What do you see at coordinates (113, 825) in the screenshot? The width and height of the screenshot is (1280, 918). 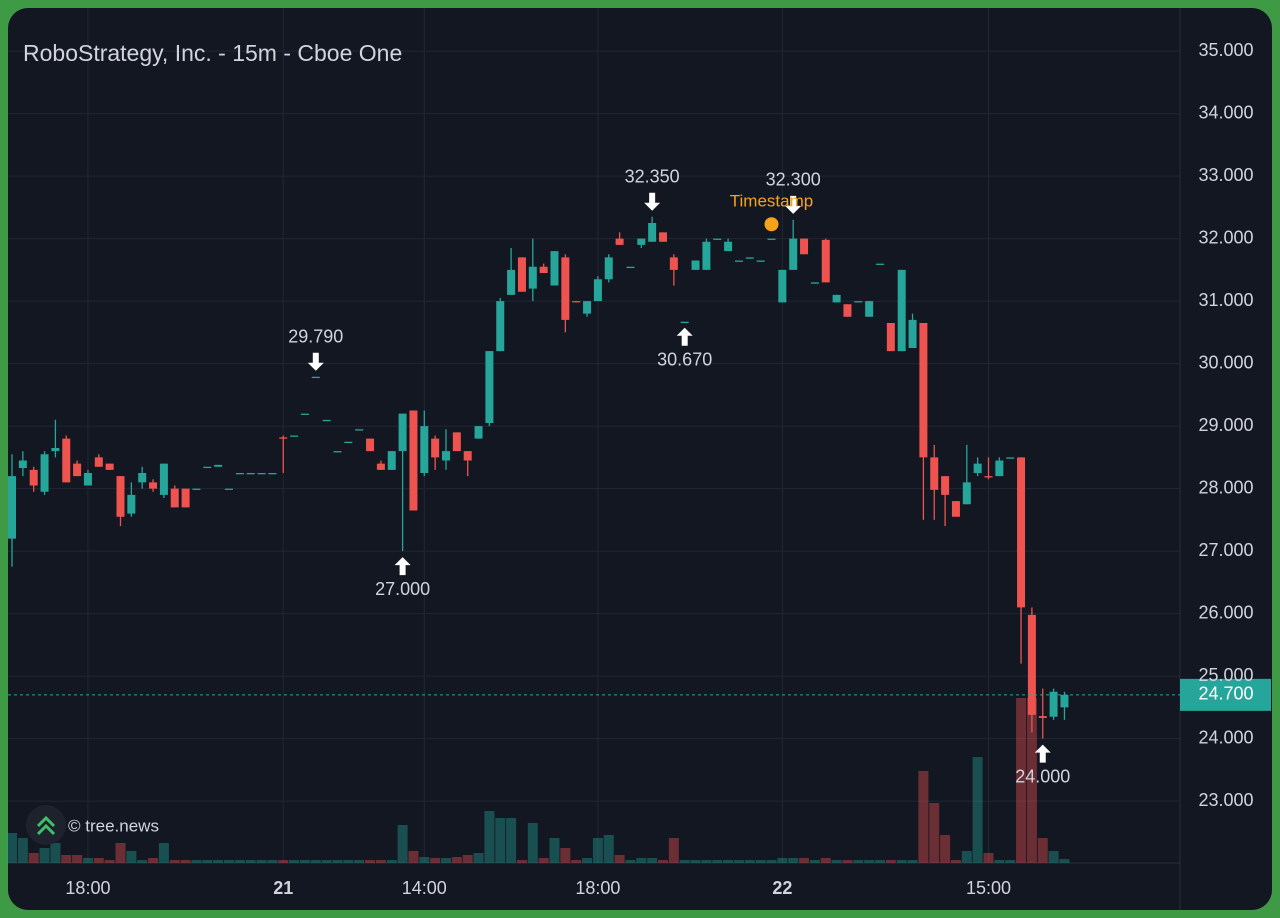 I see `watermark: © tree.news` at bounding box center [113, 825].